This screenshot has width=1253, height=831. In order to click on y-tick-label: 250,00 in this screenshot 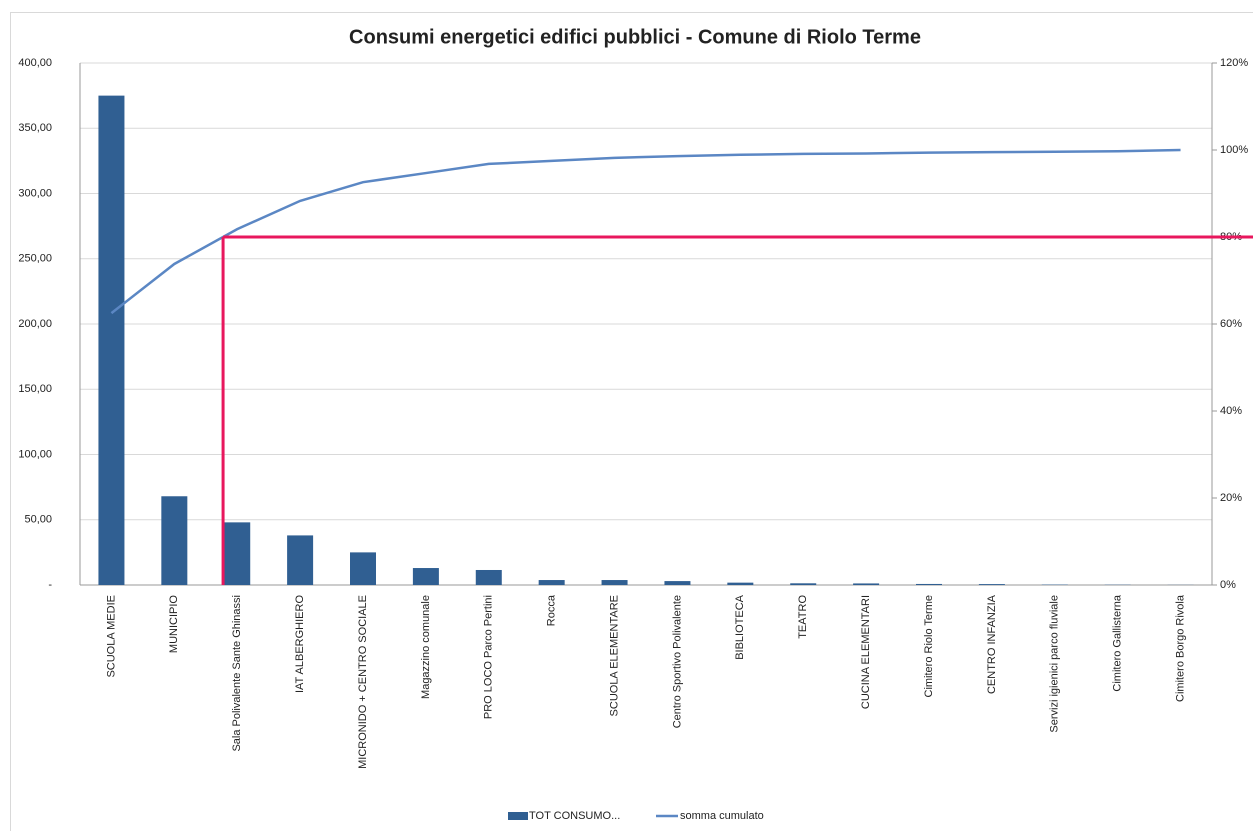, I will do `click(35, 259)`.